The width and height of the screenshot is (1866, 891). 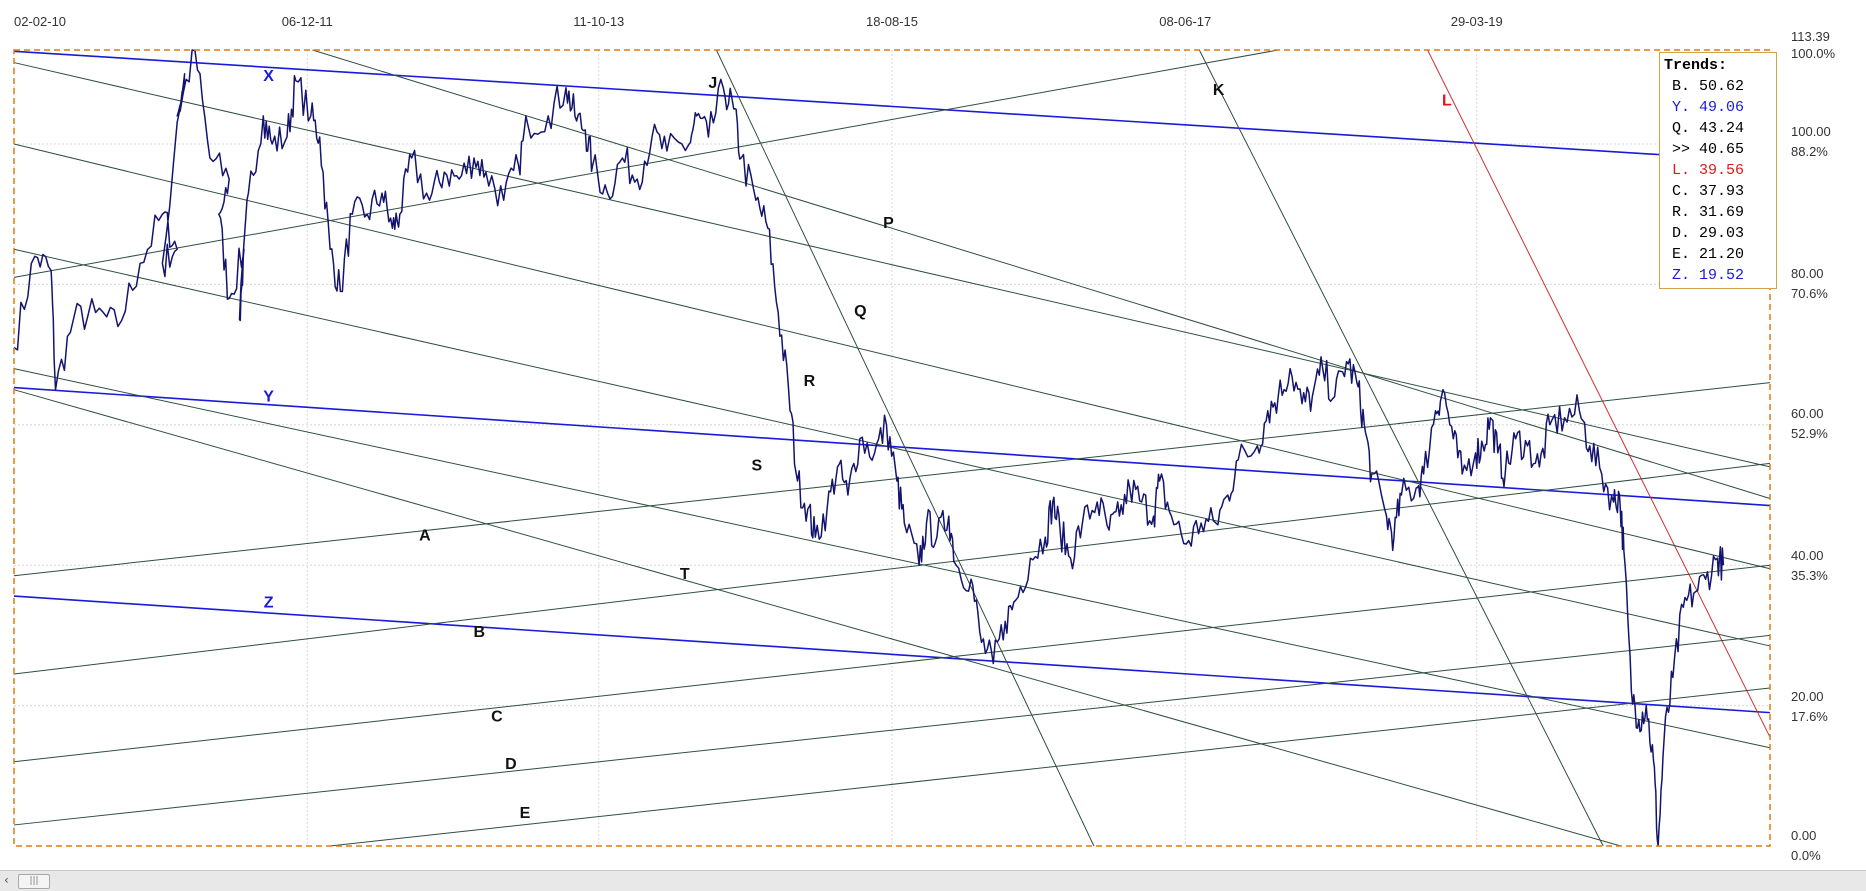 I want to click on trend-line-label-q: Q, so click(x=860, y=311).